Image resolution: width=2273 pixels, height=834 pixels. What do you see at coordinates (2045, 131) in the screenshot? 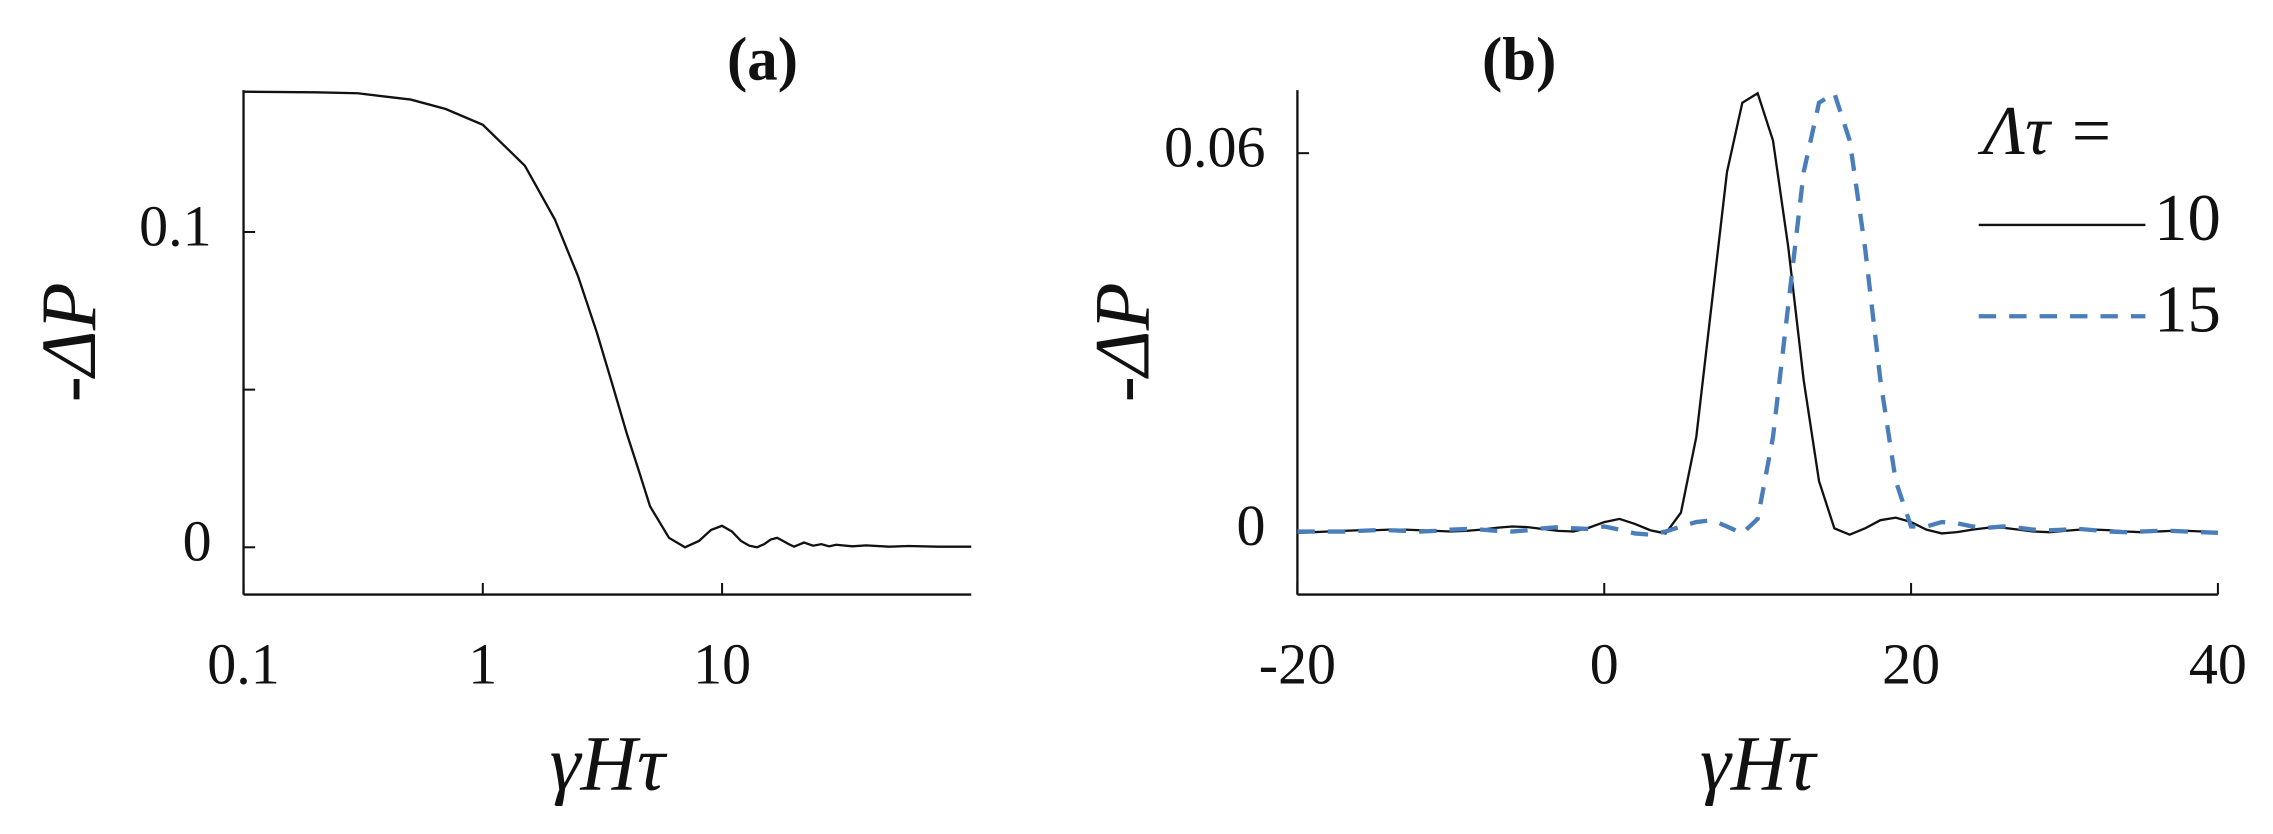
I see `legend-title: Λτ =` at bounding box center [2045, 131].